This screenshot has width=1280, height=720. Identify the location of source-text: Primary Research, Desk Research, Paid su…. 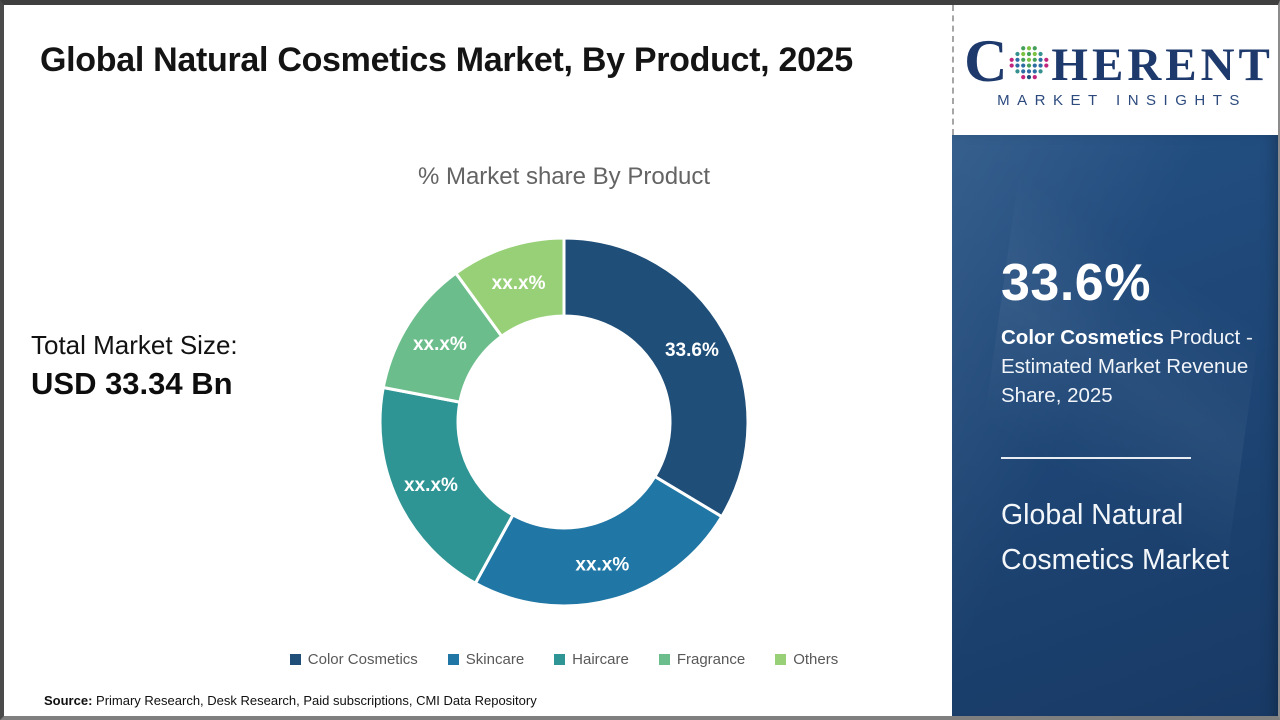
(314, 700).